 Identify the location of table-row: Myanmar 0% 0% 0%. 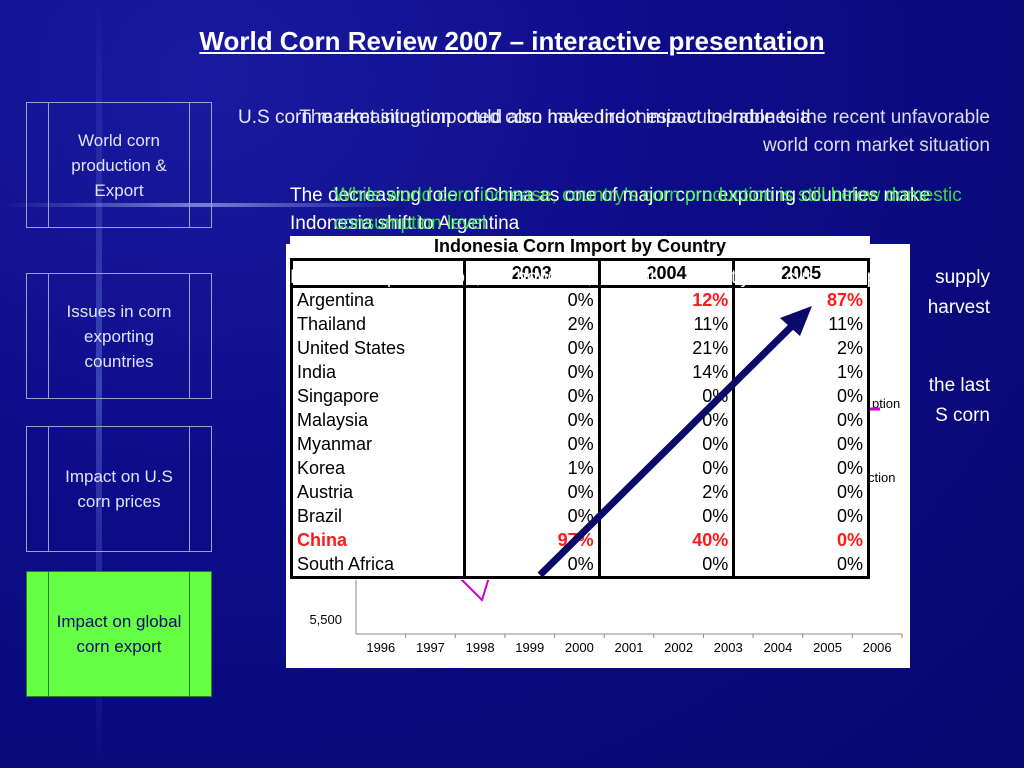
(580, 444).